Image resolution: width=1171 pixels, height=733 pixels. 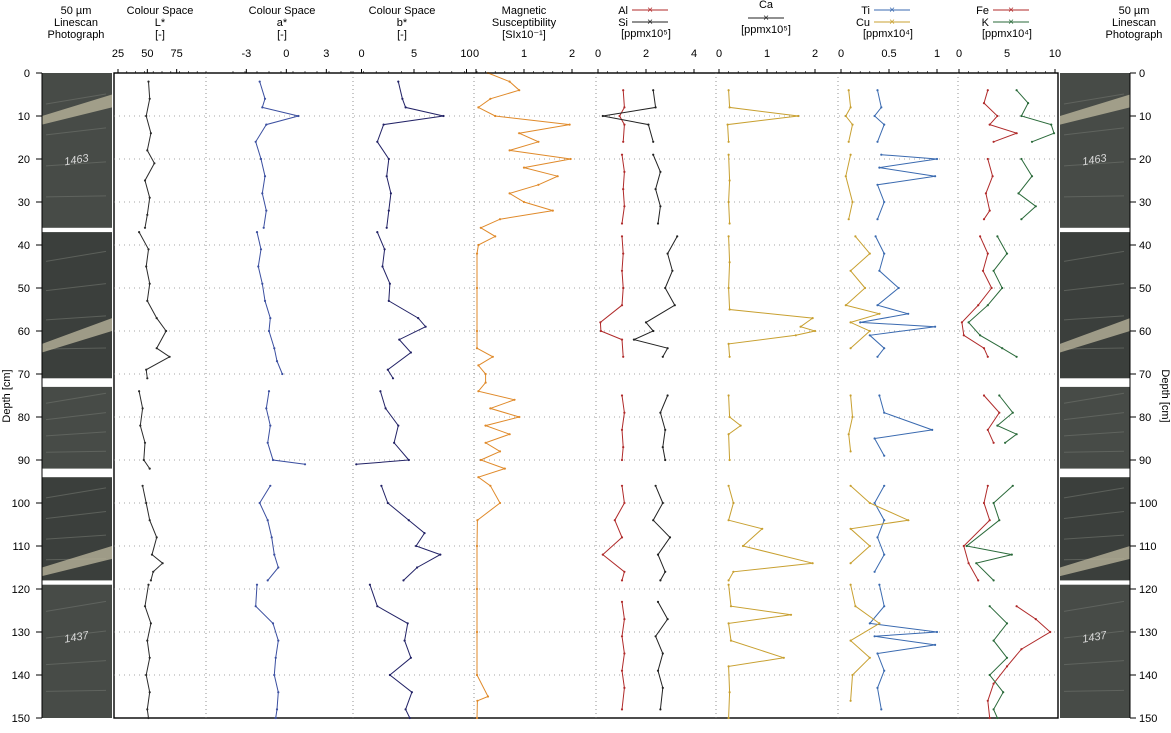 I want to click on point-ms-Magnetic Susceptibility-0-19, so click(x=495, y=236).